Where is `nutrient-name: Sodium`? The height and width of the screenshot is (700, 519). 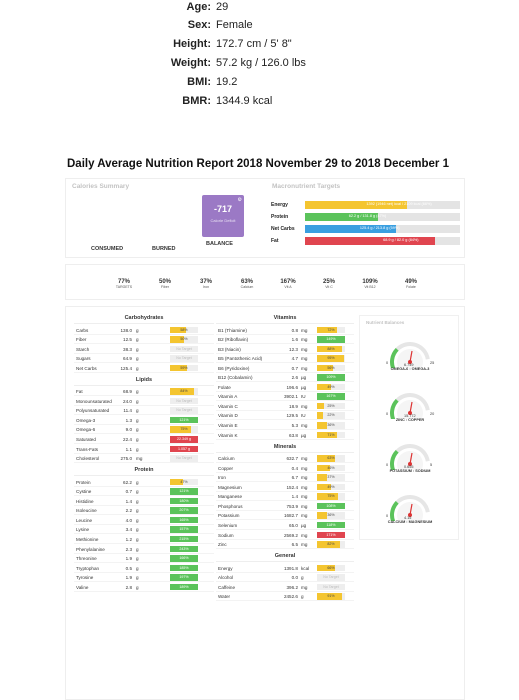
nutrient-name: Sodium is located at coordinates (226, 535).